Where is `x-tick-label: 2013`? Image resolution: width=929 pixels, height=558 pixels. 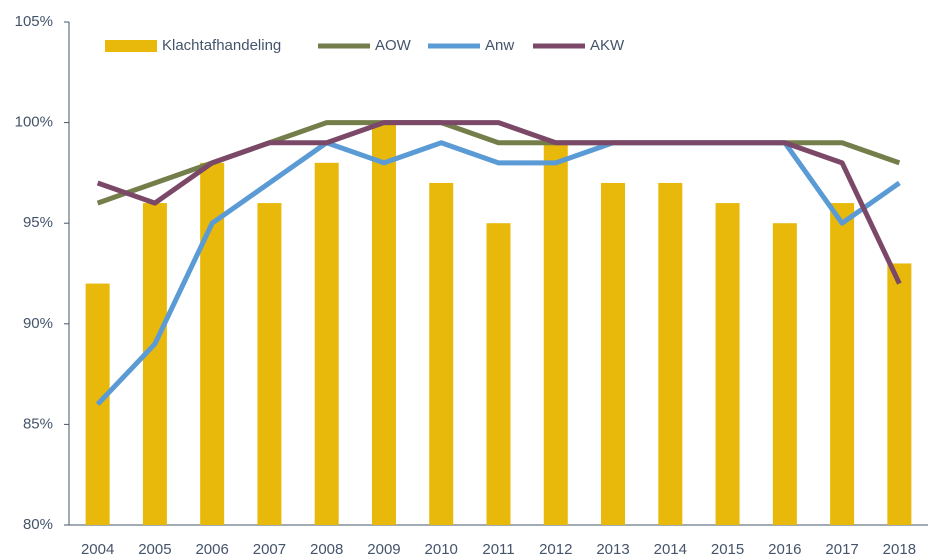 x-tick-label: 2013 is located at coordinates (612, 549).